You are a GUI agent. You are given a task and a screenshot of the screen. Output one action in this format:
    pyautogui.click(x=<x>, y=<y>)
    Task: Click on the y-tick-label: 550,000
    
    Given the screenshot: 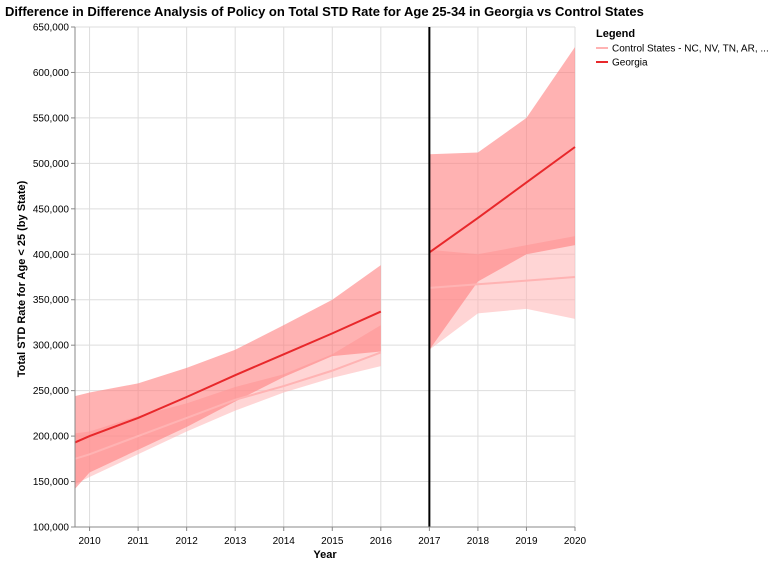 What is the action you would take?
    pyautogui.click(x=51, y=118)
    